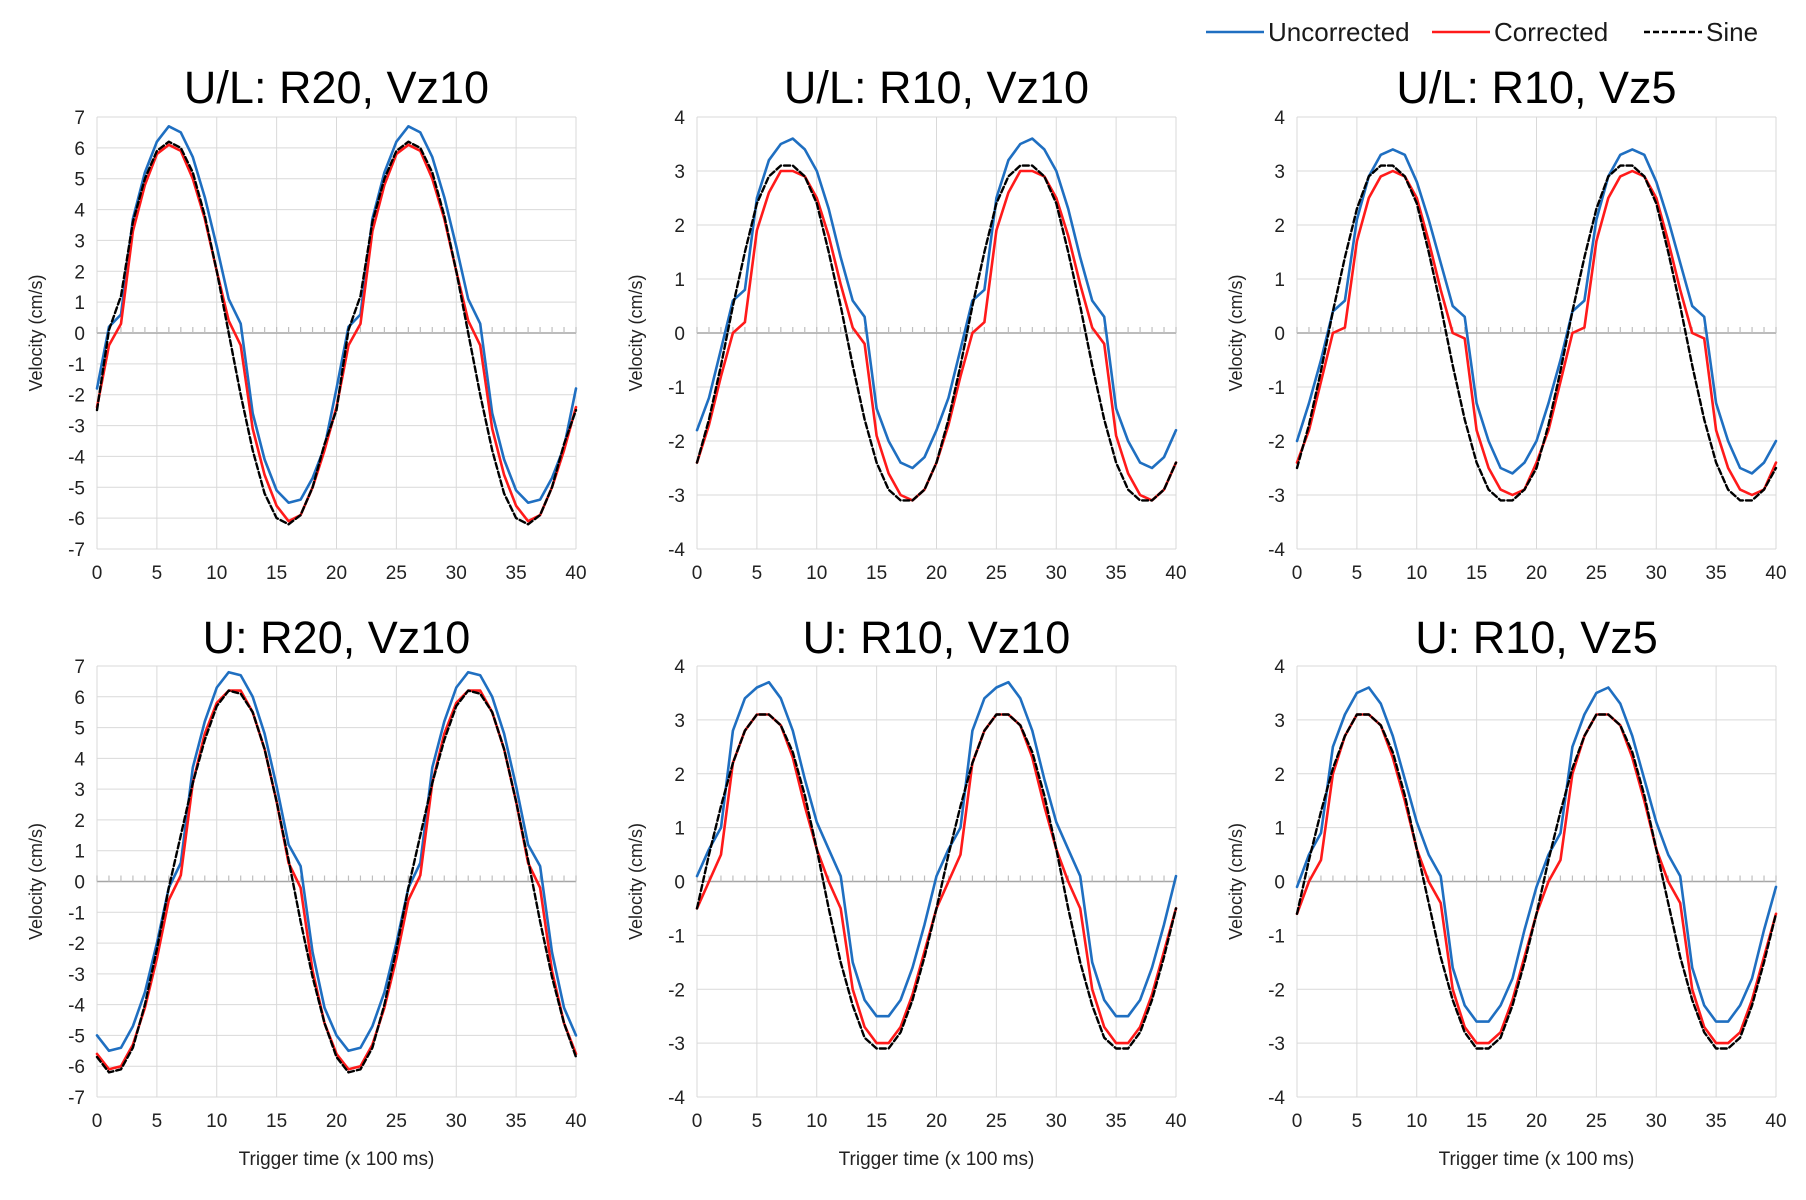  Describe the element at coordinates (76, 550) in the screenshot. I see `y-tick-label: -7` at that location.